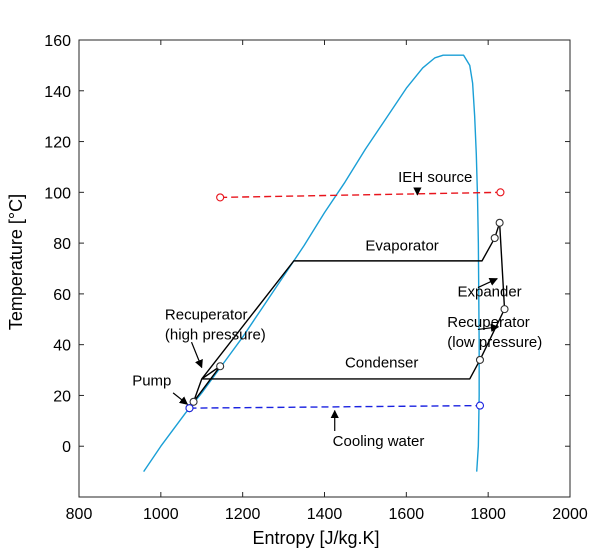 The image size is (597, 552). I want to click on x-tick-label: 1400, so click(325, 514).